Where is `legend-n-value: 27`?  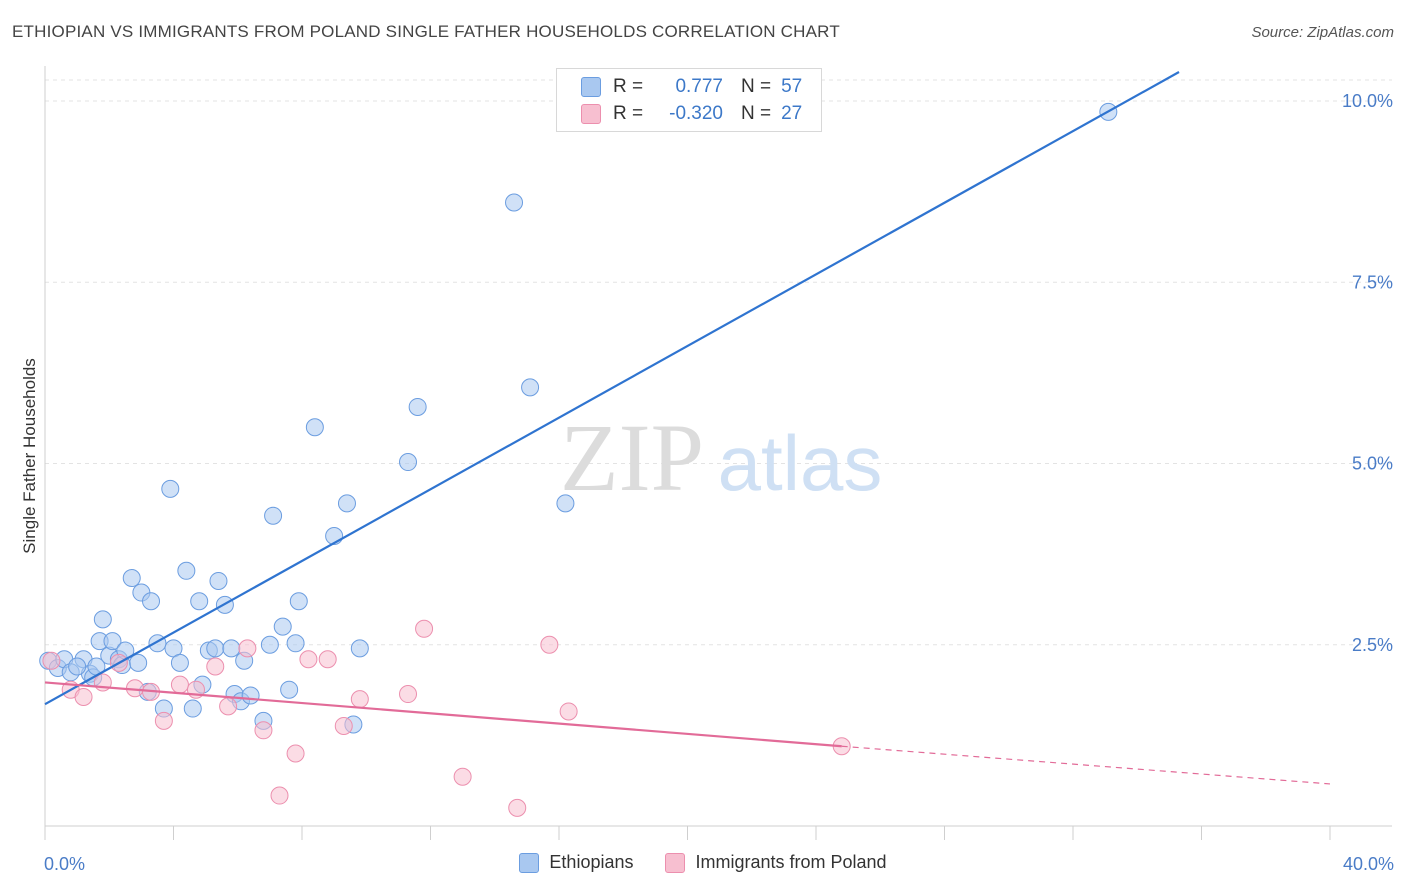
legend-n-value: 27 is located at coordinates (792, 113).